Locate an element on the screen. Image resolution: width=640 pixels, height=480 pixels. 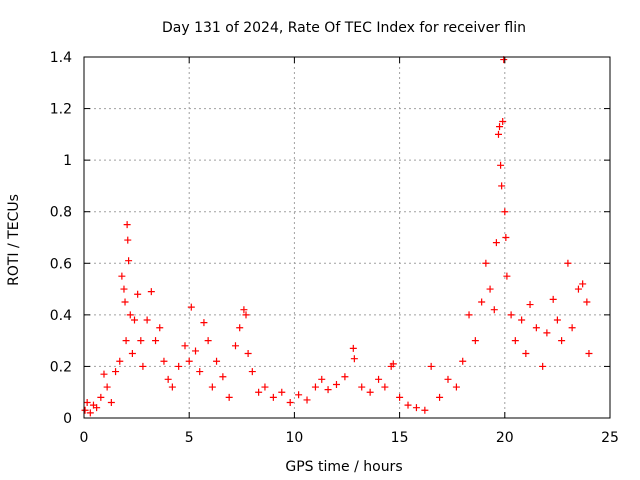
y-tick-label: 1 is located at coordinates (67, 161).